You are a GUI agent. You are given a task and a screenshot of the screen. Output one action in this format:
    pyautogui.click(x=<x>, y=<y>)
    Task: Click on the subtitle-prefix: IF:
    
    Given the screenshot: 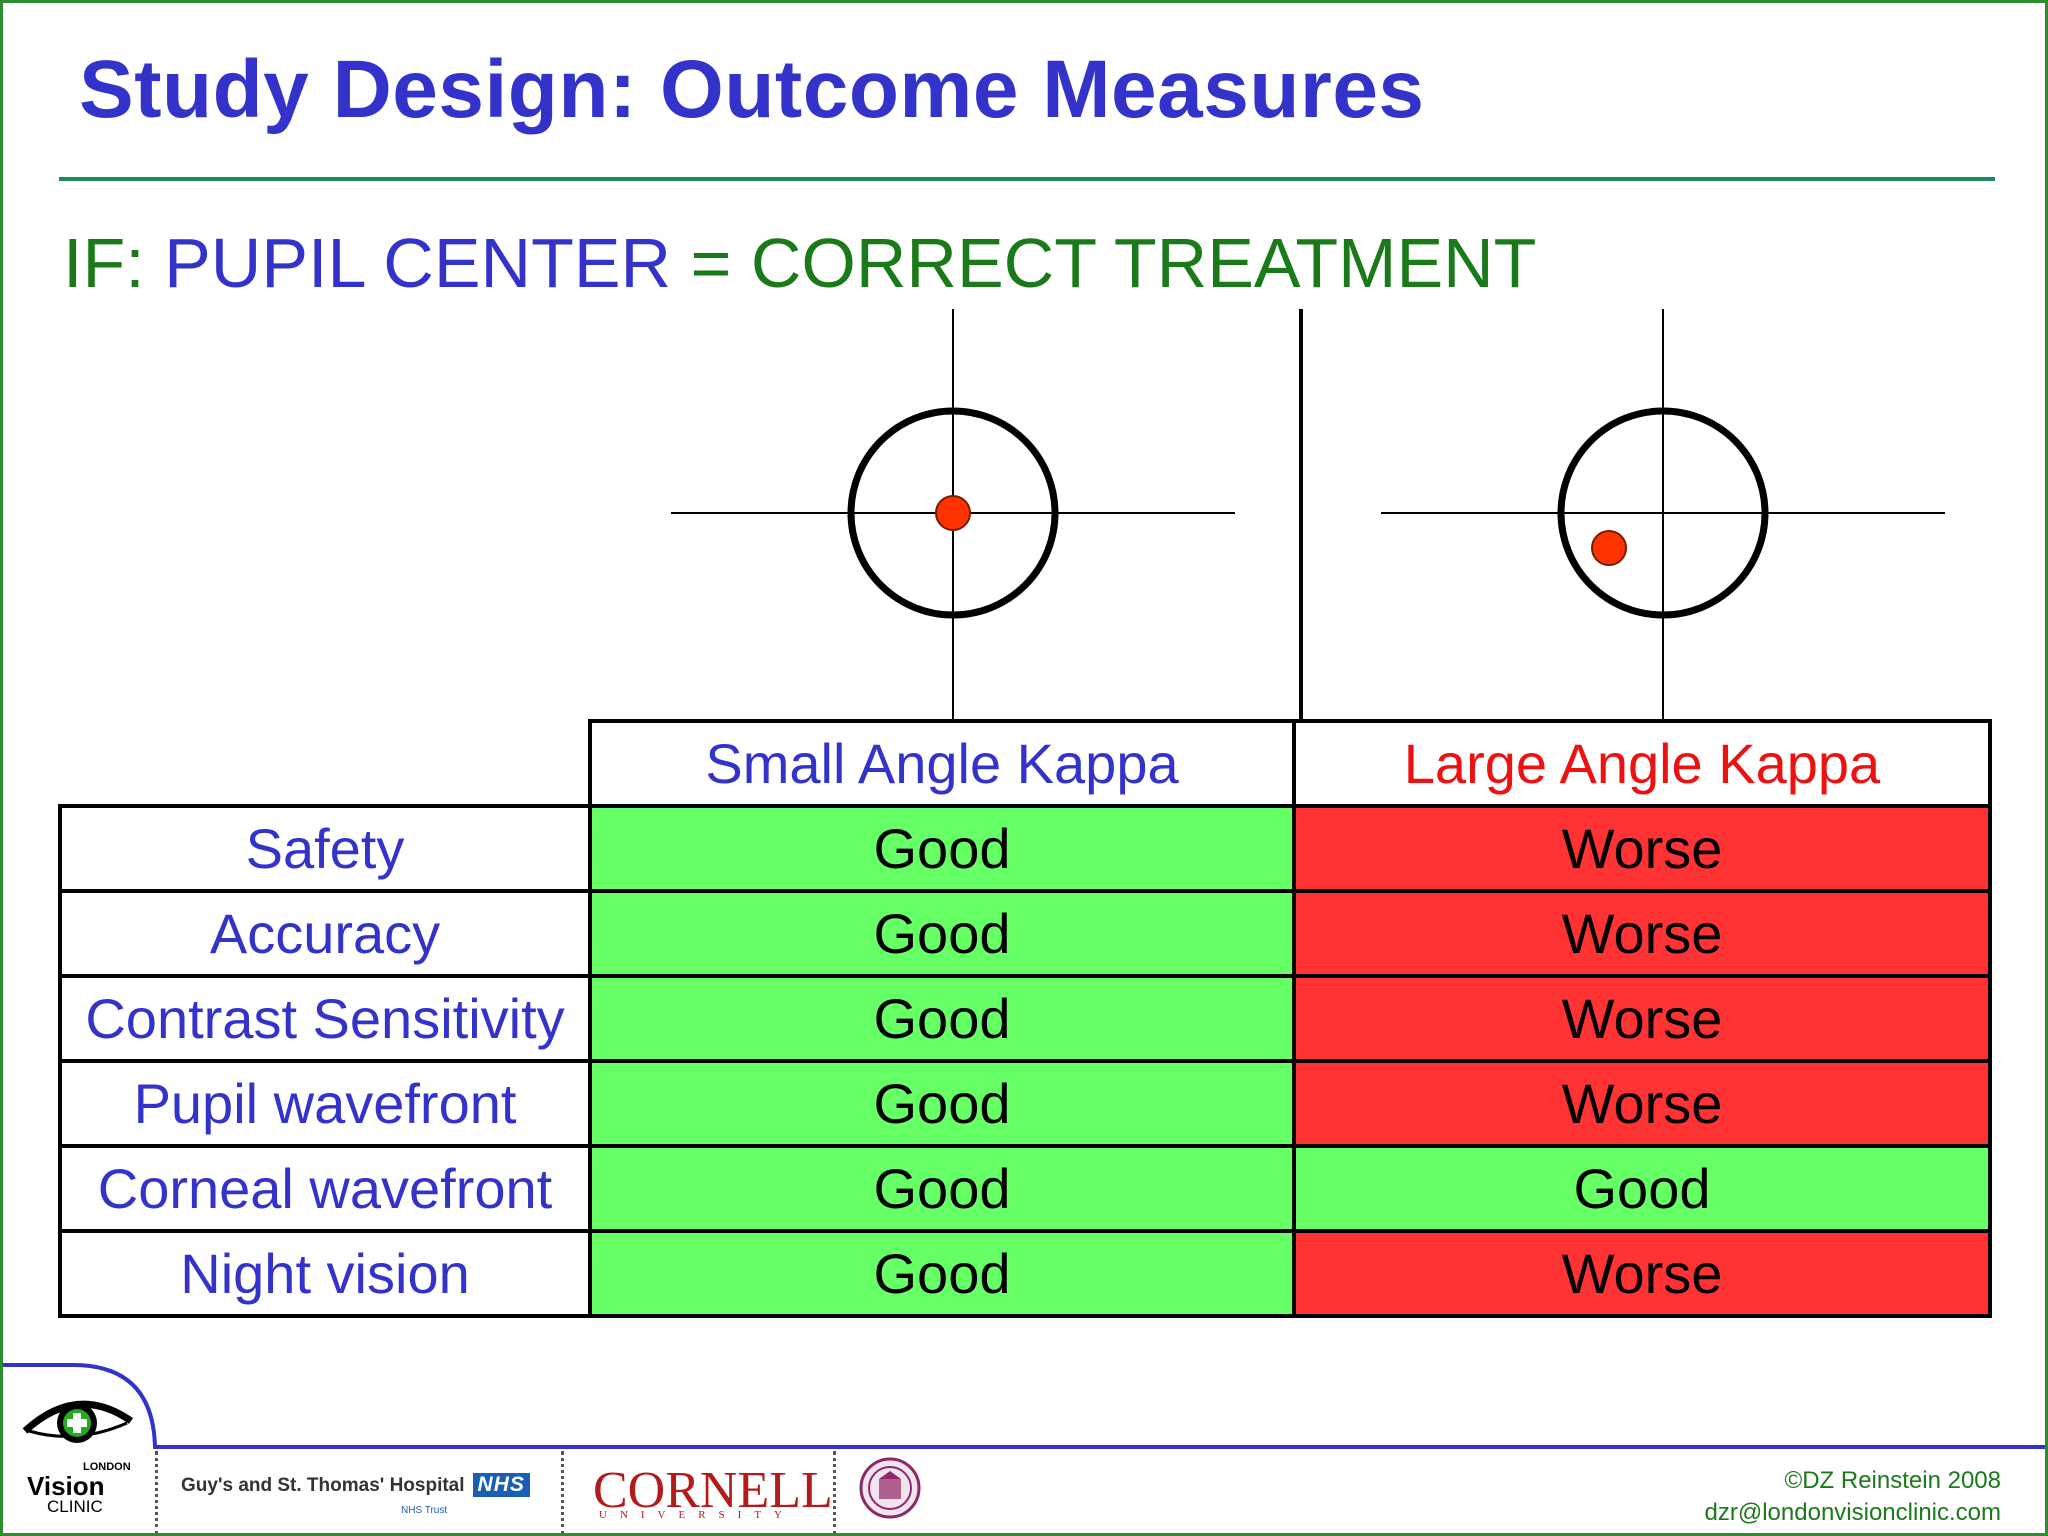 What is the action you would take?
    pyautogui.click(x=104, y=263)
    